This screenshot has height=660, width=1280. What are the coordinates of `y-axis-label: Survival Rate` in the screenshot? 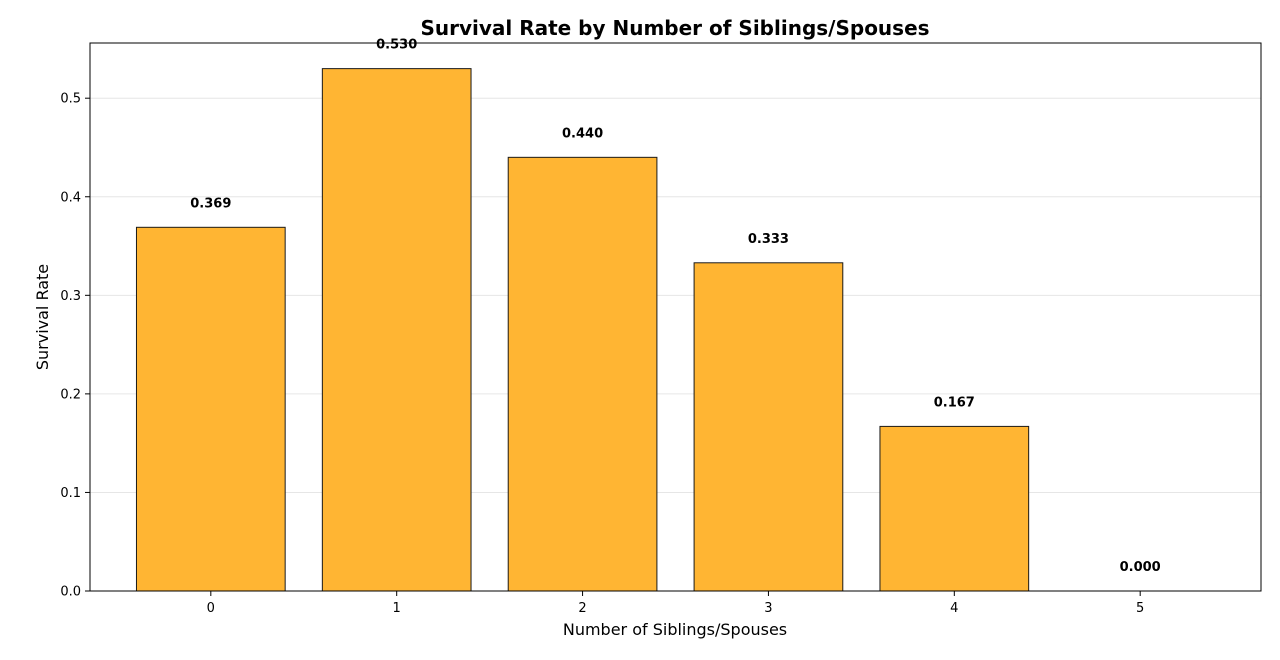 It's located at (42, 317).